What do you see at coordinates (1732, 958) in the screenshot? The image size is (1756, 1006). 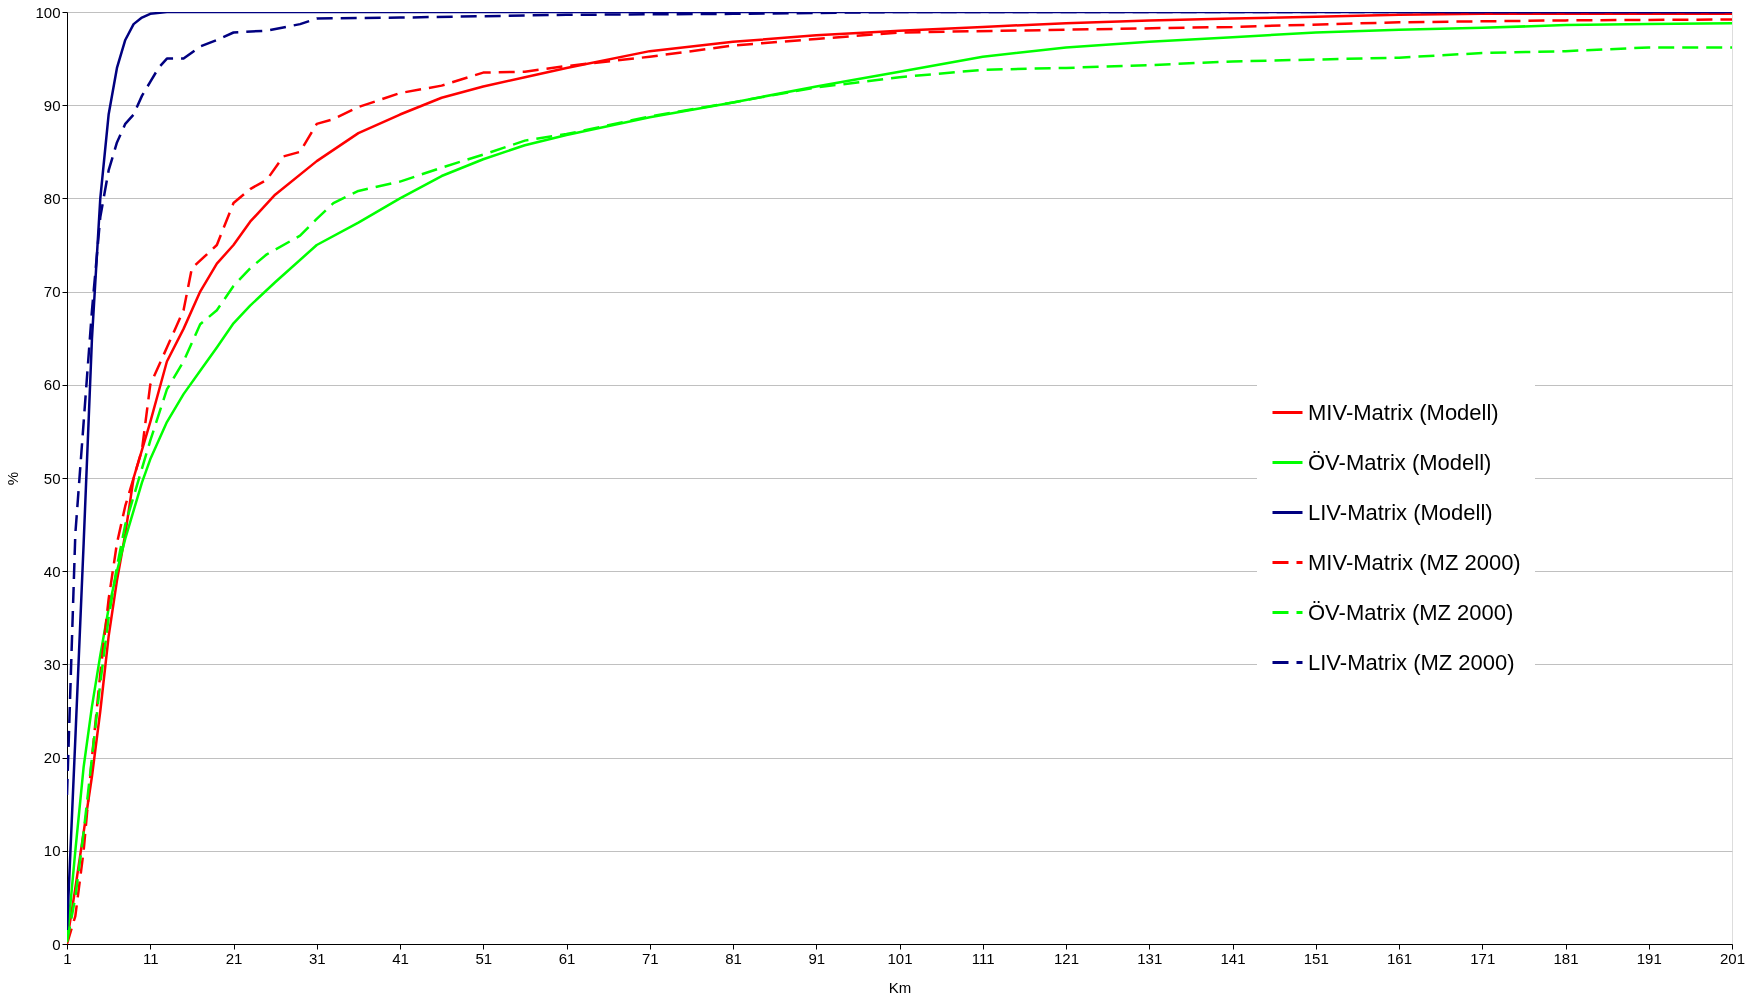 I see `x-tick-label: 201` at bounding box center [1732, 958].